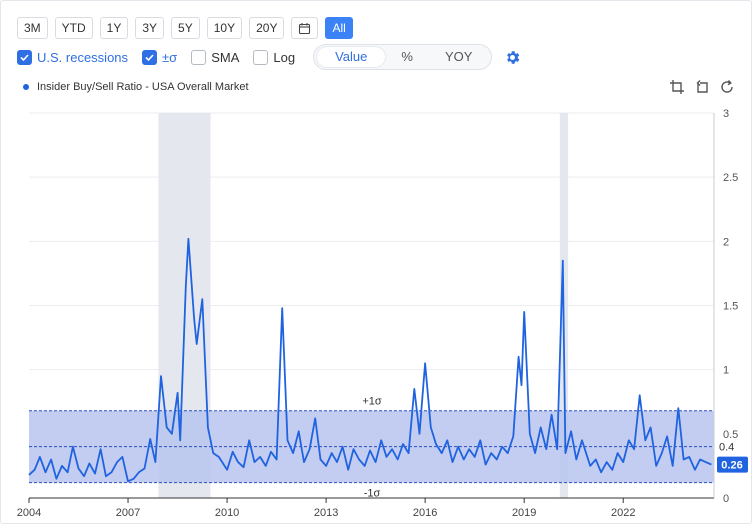  I want to click on view-value-tab: Value, so click(351, 57).